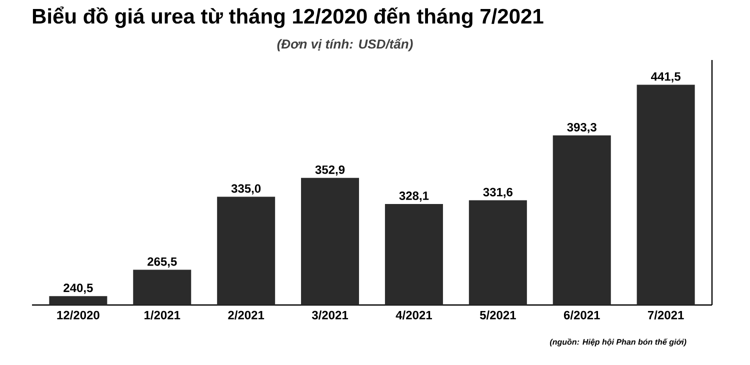  Describe the element at coordinates (666, 315) in the screenshot. I see `x-tick-label: 7/2021` at that location.